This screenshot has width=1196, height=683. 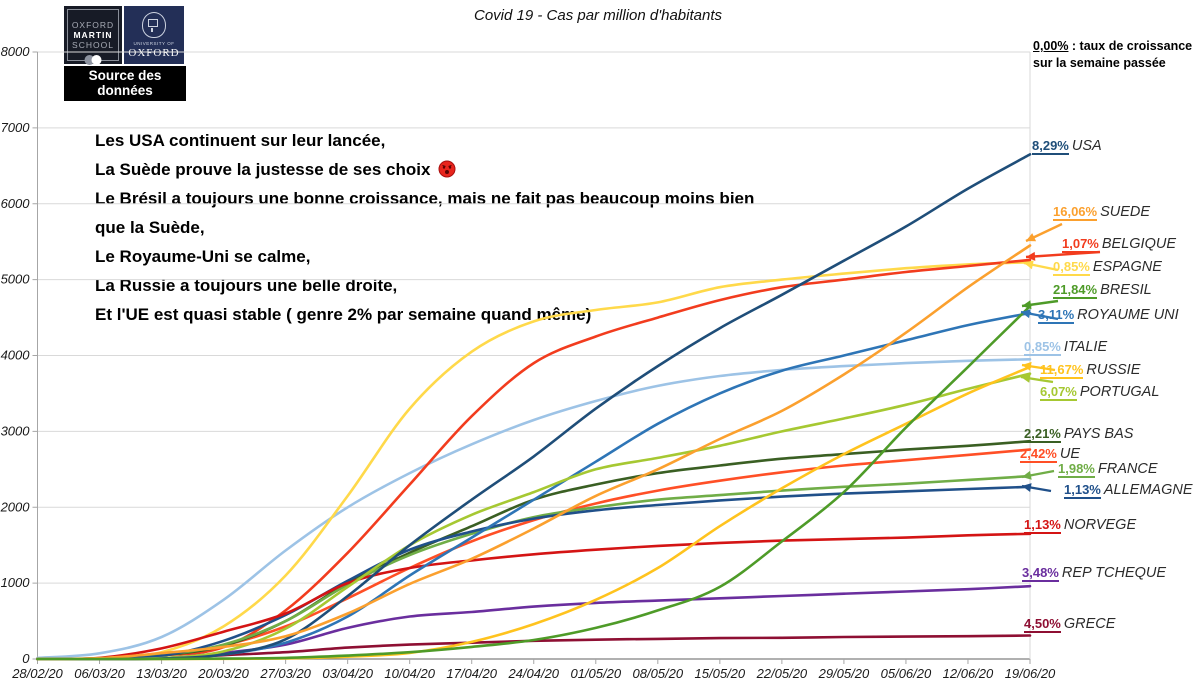 What do you see at coordinates (240, 140) in the screenshot?
I see `annotation-line: Les USA continuent sur leur lancée,` at bounding box center [240, 140].